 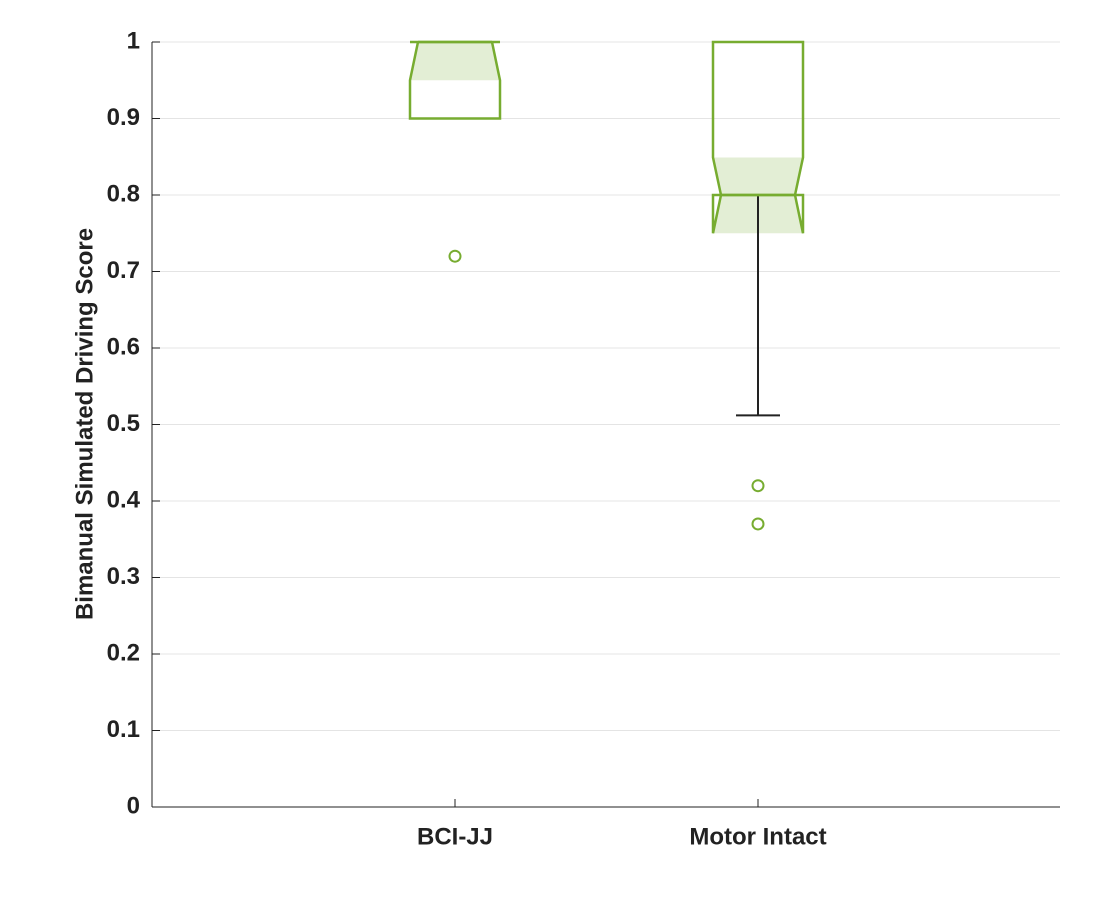 I want to click on y-tick-label: 1, so click(x=133, y=40).